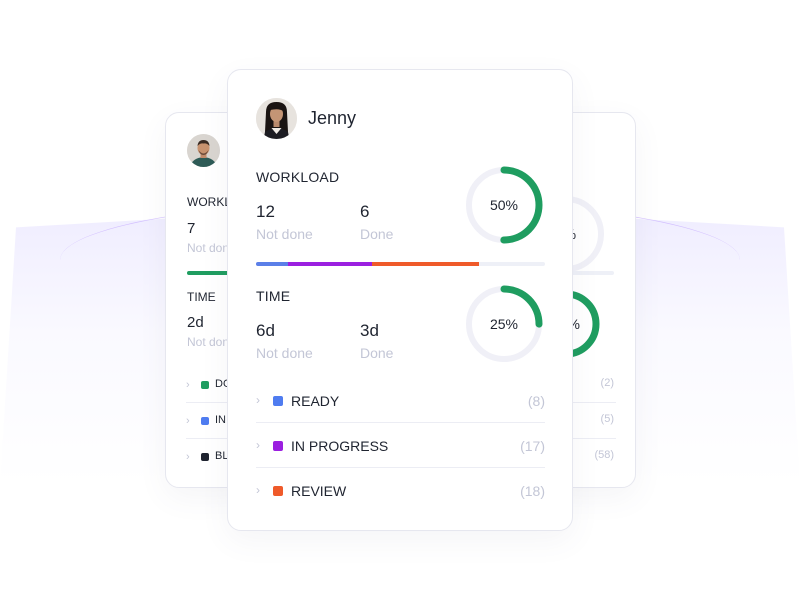 This screenshot has height=600, width=800. What do you see at coordinates (399, 445) in the screenshot?
I see `status-row-in-progress: › IN PROGRESS (17)` at bounding box center [399, 445].